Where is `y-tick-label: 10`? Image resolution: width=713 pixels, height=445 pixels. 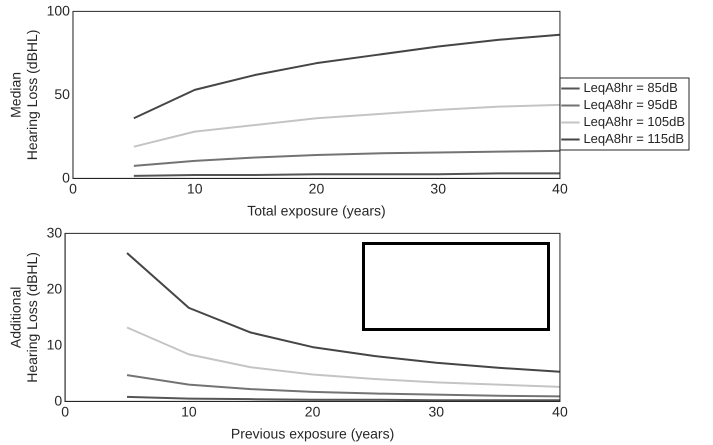 y-tick-label: 10 is located at coordinates (54, 344).